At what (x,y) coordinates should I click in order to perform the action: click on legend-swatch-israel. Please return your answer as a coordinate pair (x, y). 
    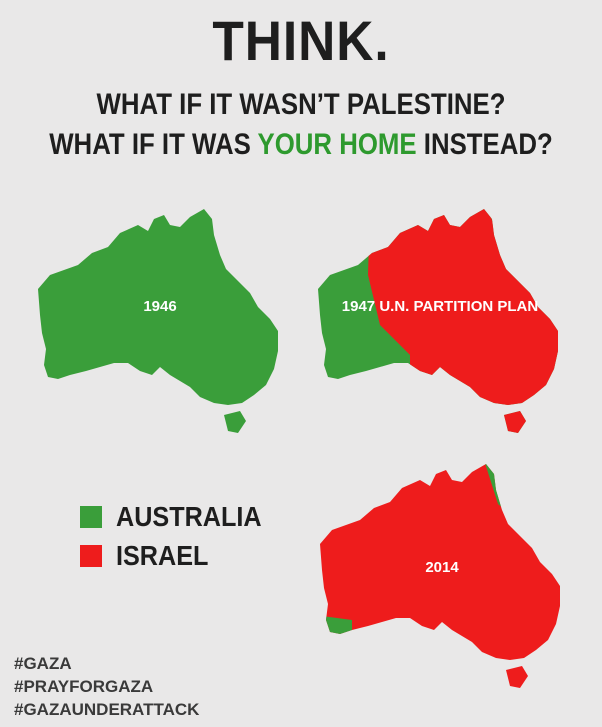
    Looking at the image, I should click on (91, 556).